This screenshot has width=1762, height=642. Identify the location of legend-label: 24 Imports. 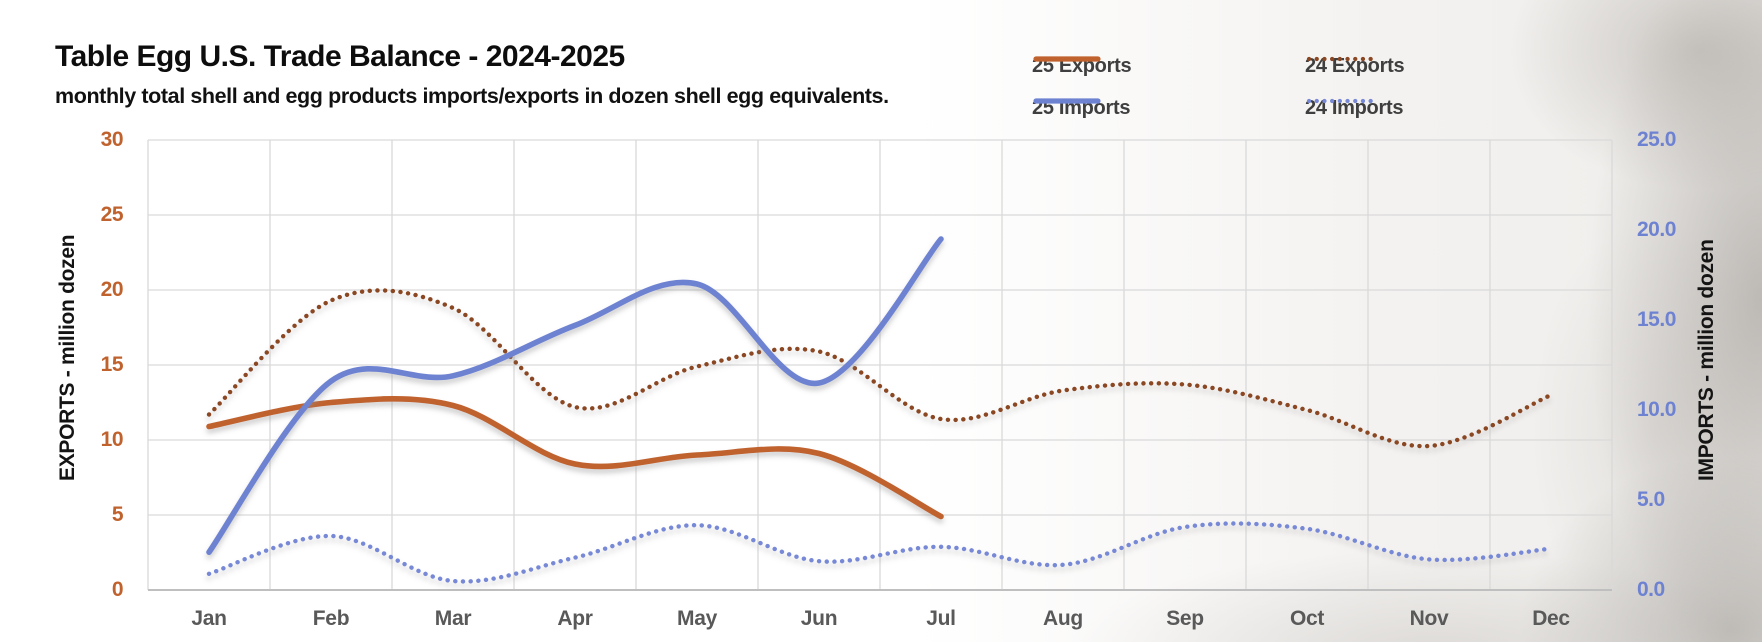
(1354, 107).